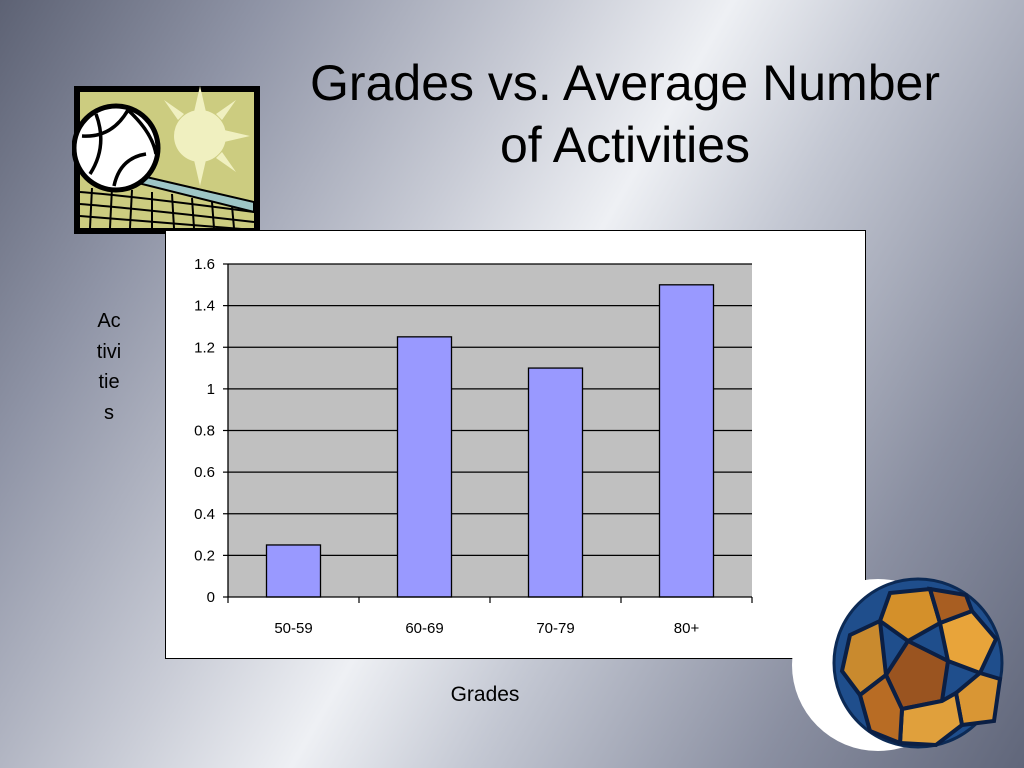  Describe the element at coordinates (166, 160) in the screenshot. I see `volleyball-net-sun-icon` at that location.